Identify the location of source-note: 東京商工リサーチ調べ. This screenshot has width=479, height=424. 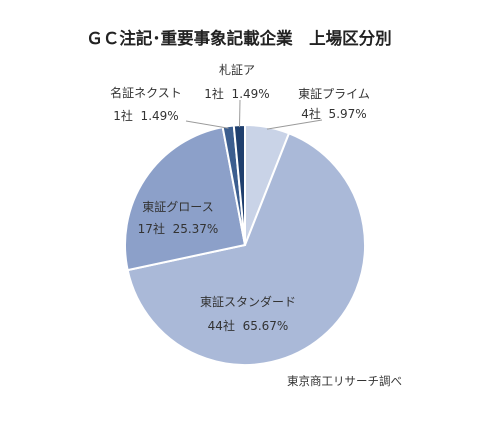
(344, 381).